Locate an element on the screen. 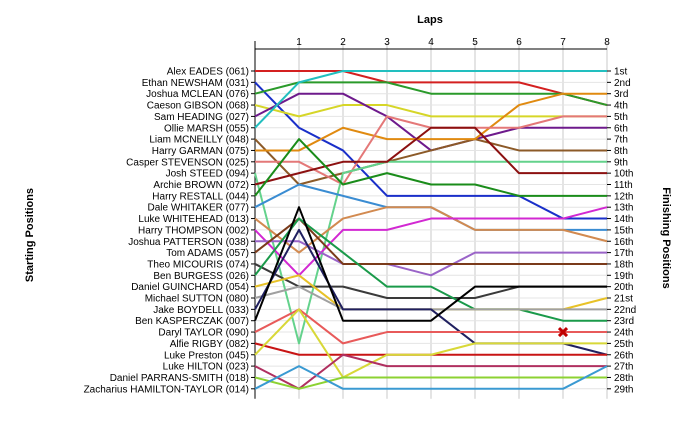 This screenshot has height=435, width=700. driver-label: Daniel PARRANS-SMITH (018) is located at coordinates (179, 378).